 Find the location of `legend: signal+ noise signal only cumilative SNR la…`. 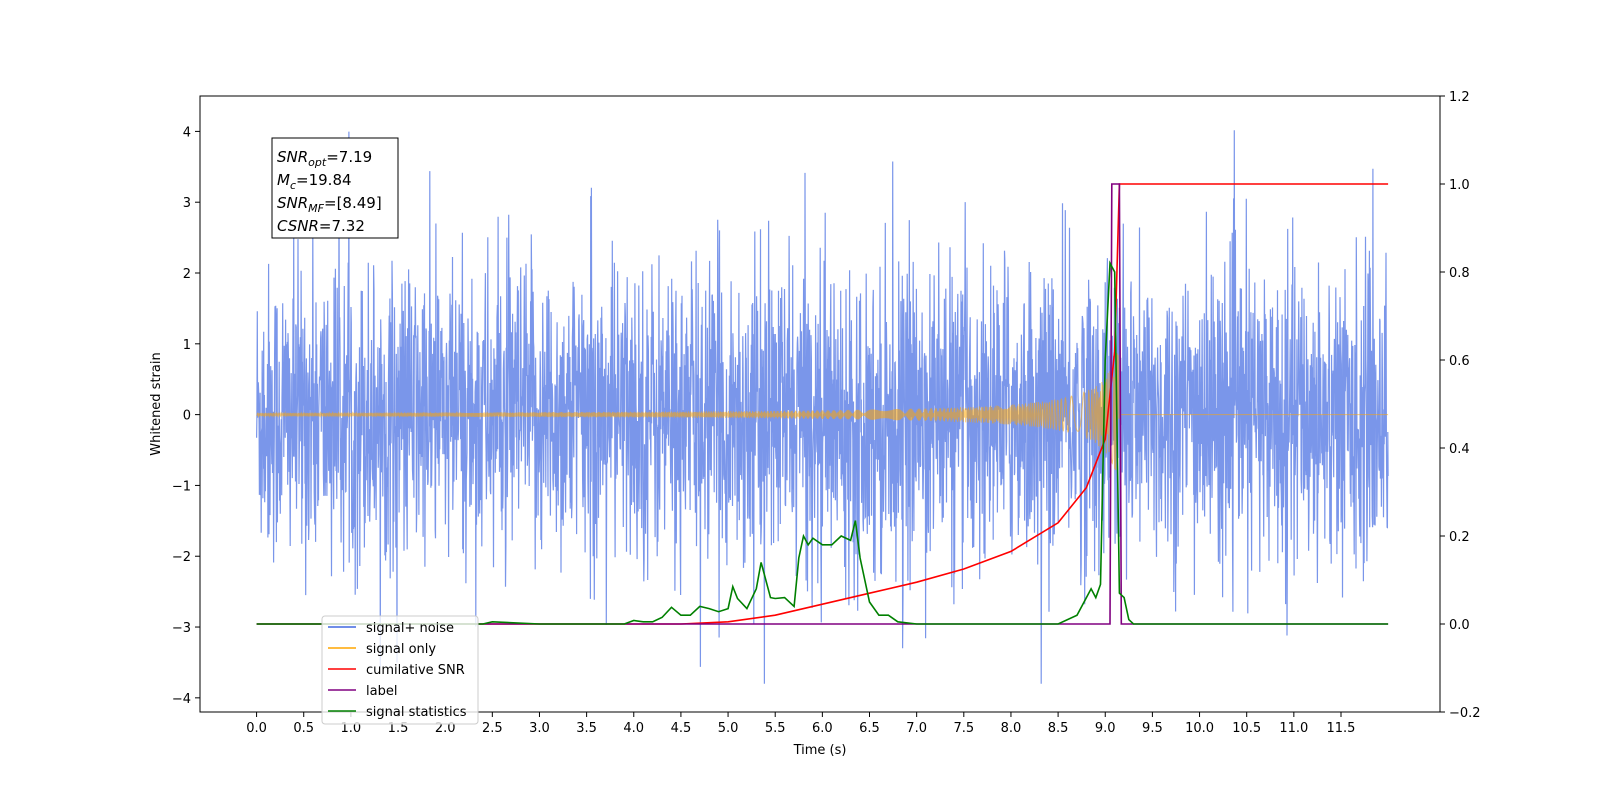

legend: signal+ noise signal only cumilative SNR la… is located at coordinates (400, 670).